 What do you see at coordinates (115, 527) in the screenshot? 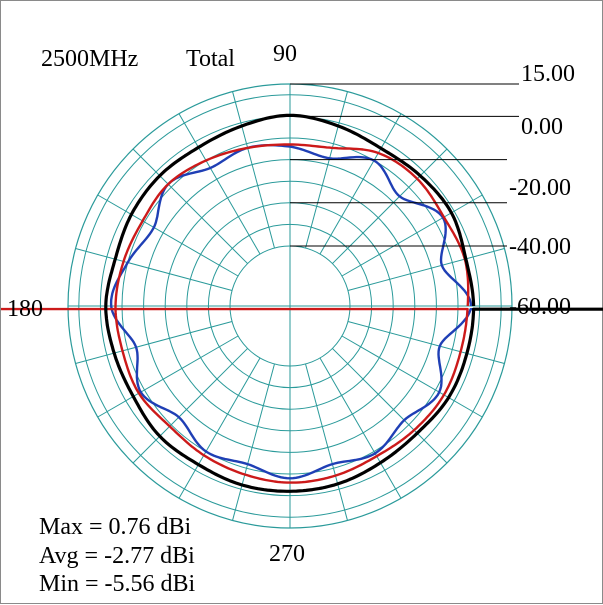
I see `stat-max: Max = 0.76 dBi` at bounding box center [115, 527].